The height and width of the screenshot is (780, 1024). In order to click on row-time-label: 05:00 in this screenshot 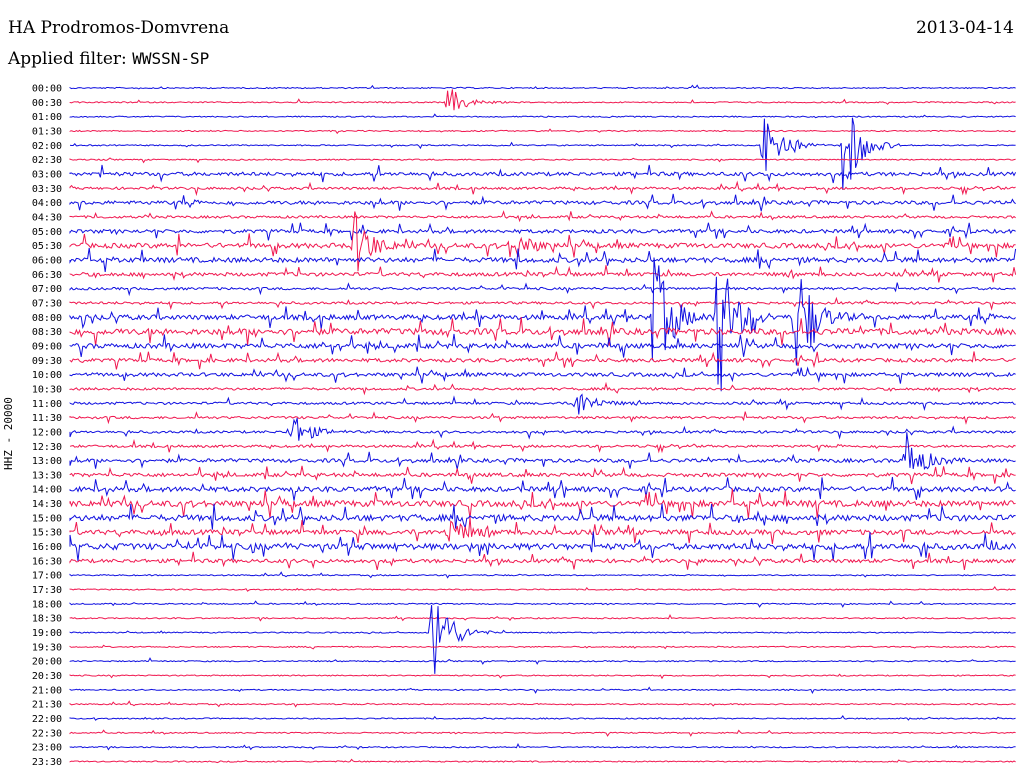, I will do `click(47, 232)`.